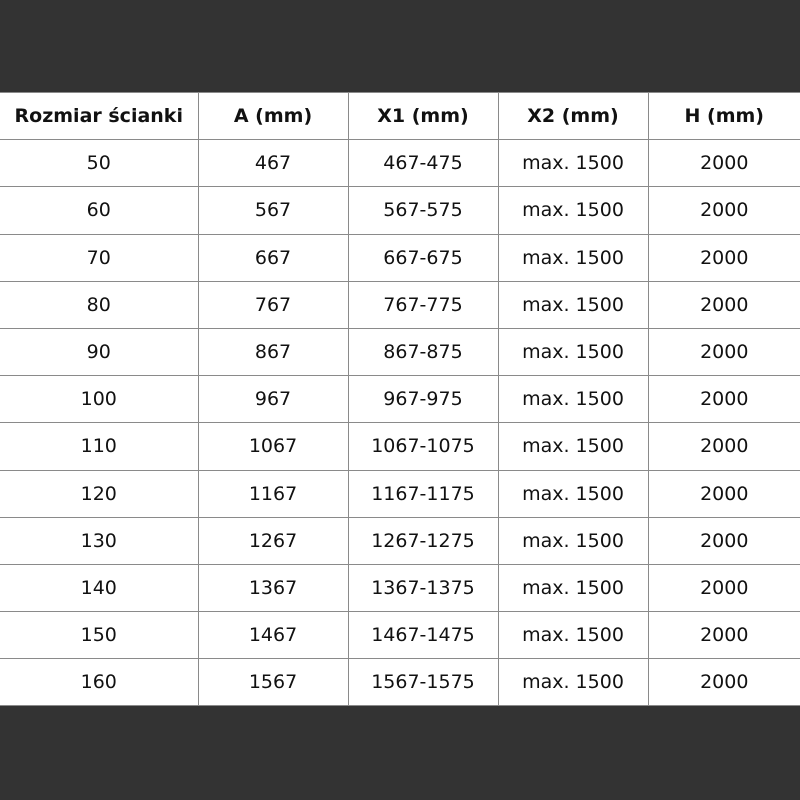 Image resolution: width=800 pixels, height=800 pixels. What do you see at coordinates (99, 116) in the screenshot?
I see `header-wall-size: Rozmiar ścianki` at bounding box center [99, 116].